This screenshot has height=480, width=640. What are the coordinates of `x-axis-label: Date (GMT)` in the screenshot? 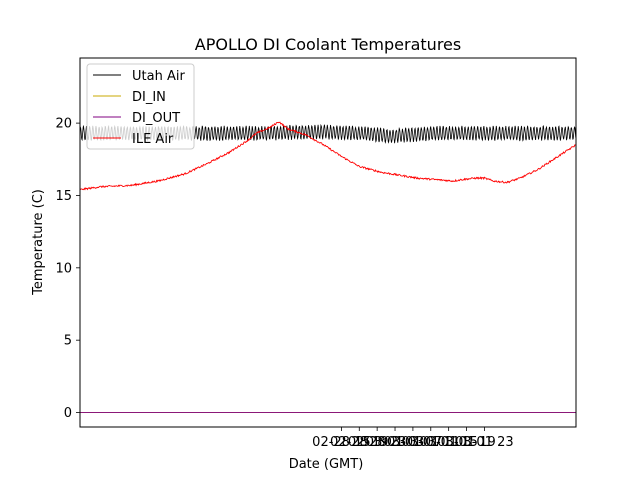 It's located at (326, 464).